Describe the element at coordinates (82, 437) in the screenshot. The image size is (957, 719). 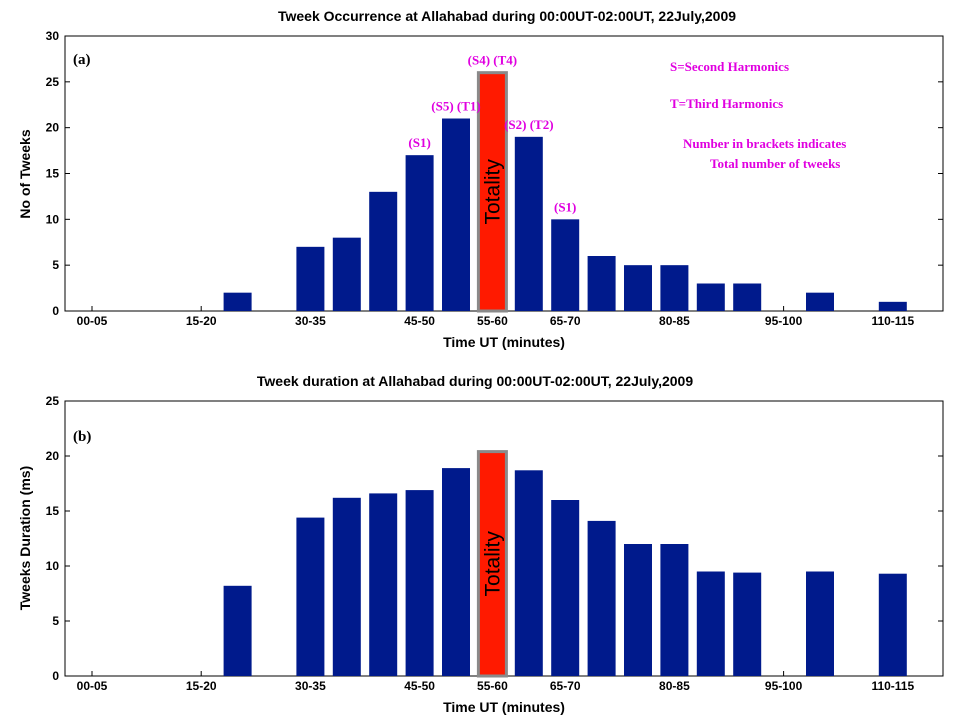
I see `panel-b-label: (b)` at that location.